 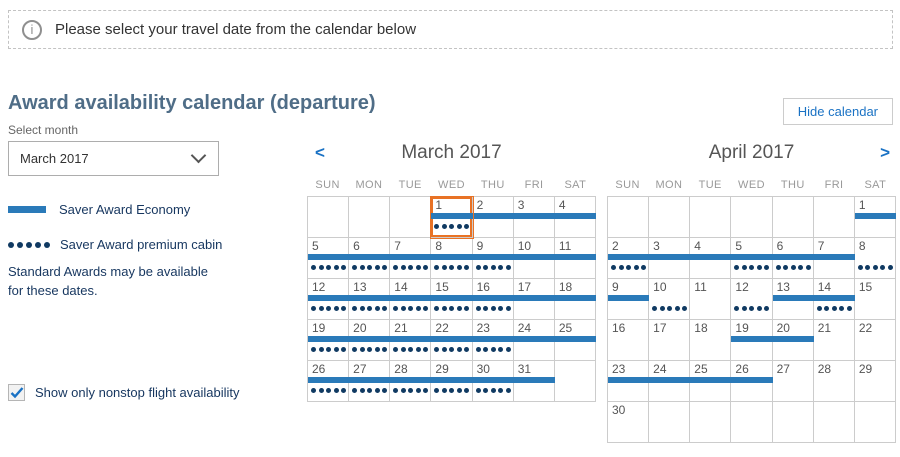 What do you see at coordinates (320, 152) in the screenshot?
I see `prev-month-button: <` at bounding box center [320, 152].